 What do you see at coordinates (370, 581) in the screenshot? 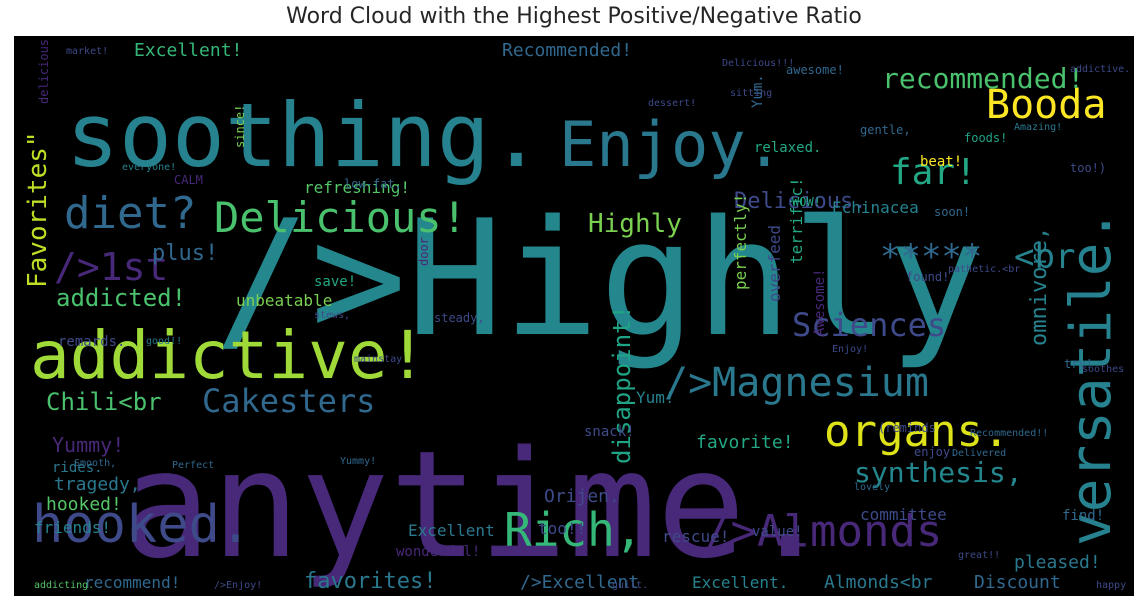
I see `word-cloud-word: favorites!` at bounding box center [370, 581].